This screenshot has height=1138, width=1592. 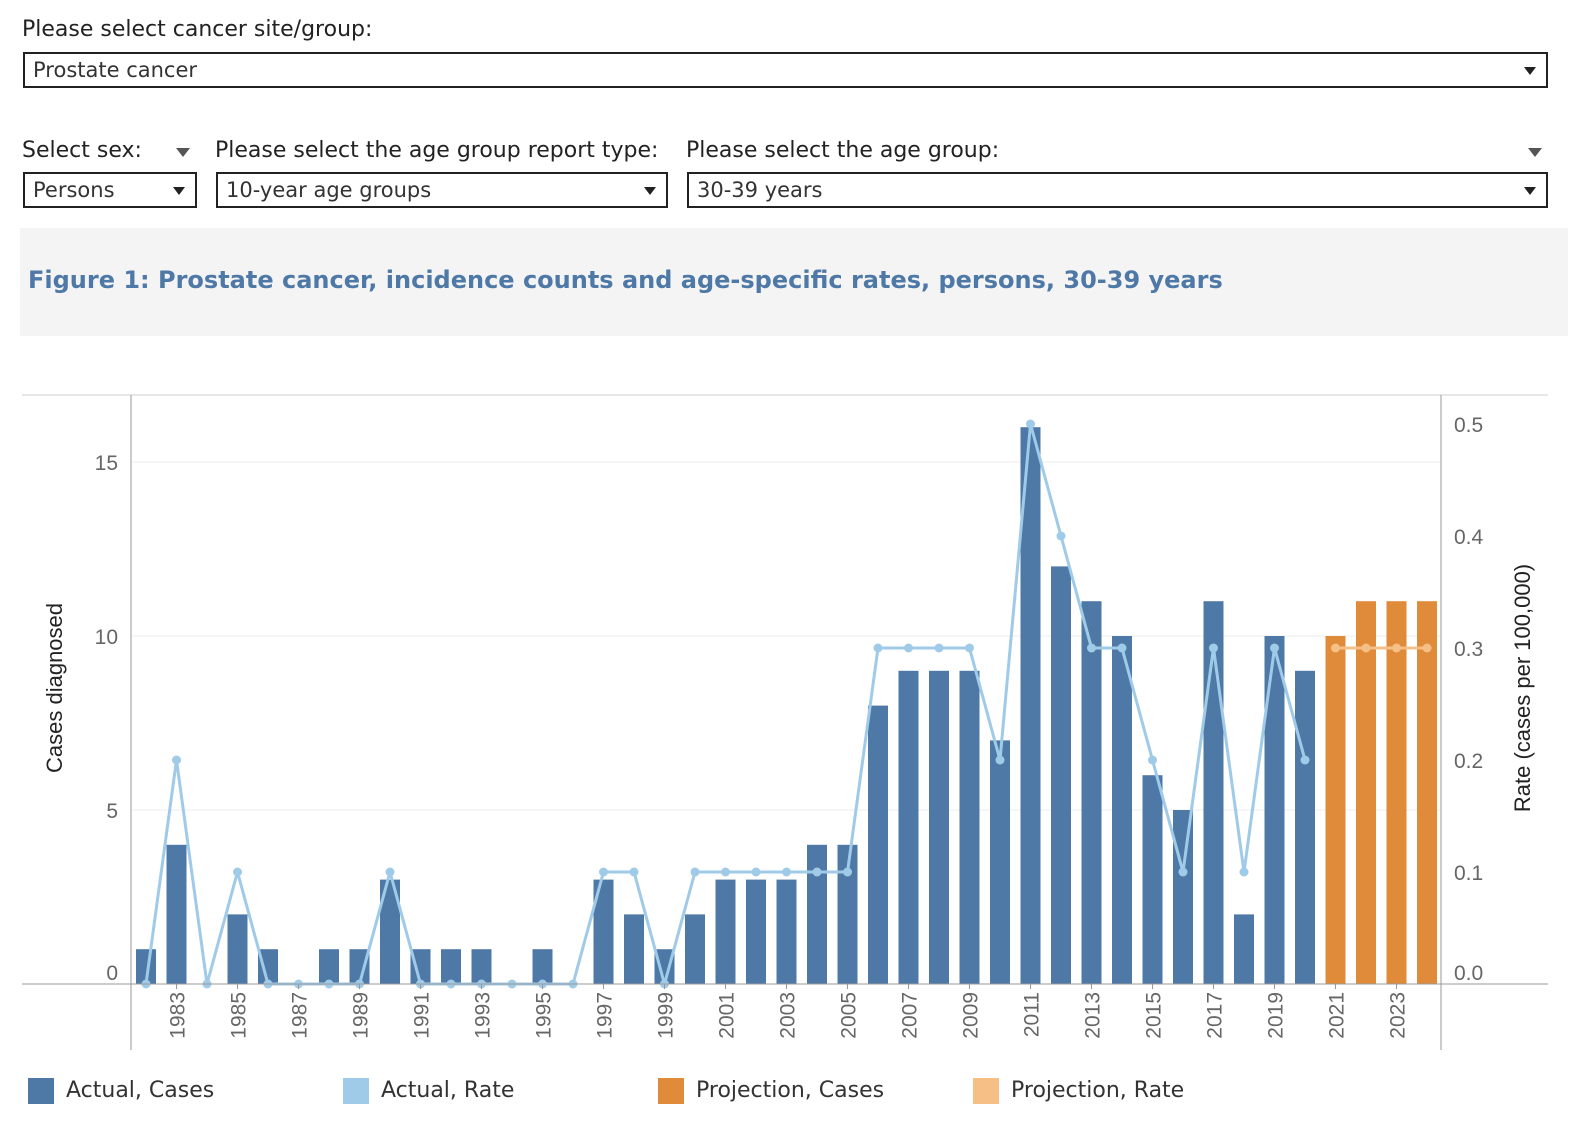 I want to click on y-tick-label: 5, so click(x=112, y=811).